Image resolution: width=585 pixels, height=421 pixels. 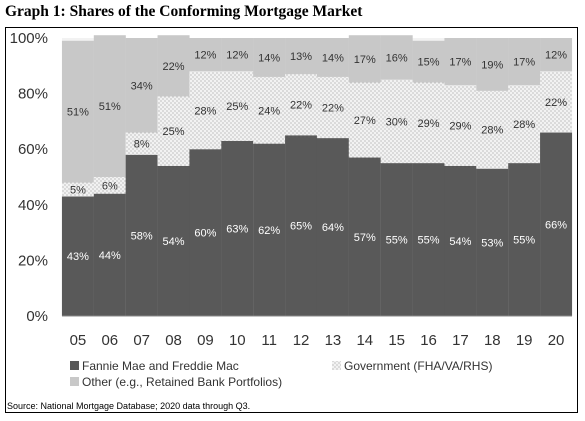 What do you see at coordinates (333, 340) in the screenshot?
I see `x-tick-label: 13` at bounding box center [333, 340].